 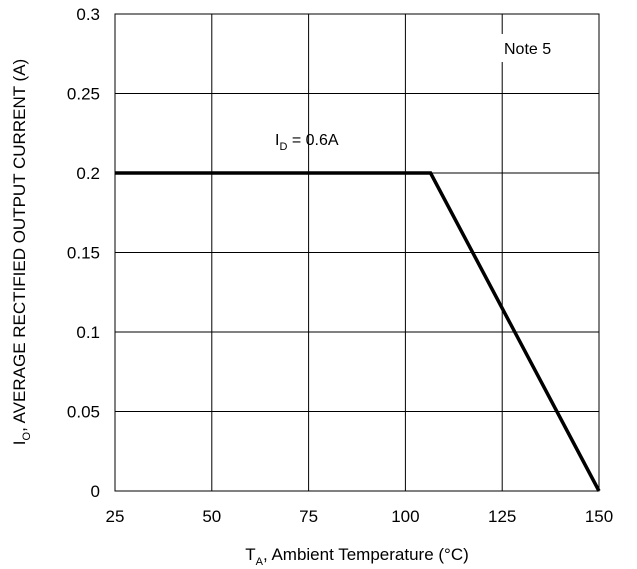 What do you see at coordinates (277, 140) in the screenshot?
I see `curve-label-main: I` at bounding box center [277, 140].